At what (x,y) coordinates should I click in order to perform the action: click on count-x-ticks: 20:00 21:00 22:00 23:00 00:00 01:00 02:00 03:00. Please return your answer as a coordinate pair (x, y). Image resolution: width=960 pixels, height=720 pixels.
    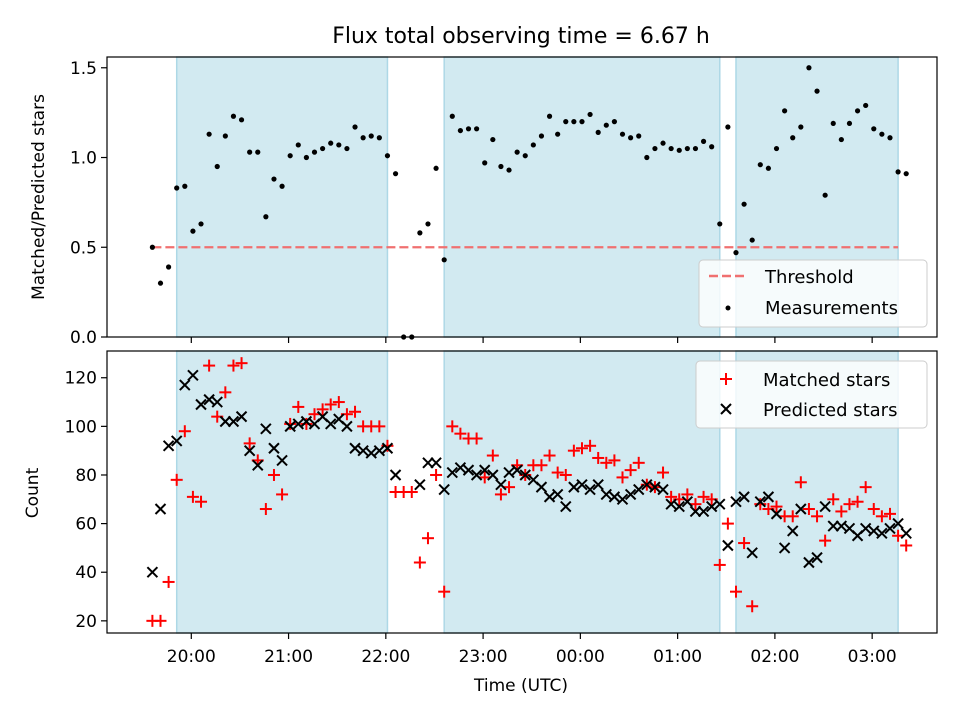
    Looking at the image, I should click on (532, 650).